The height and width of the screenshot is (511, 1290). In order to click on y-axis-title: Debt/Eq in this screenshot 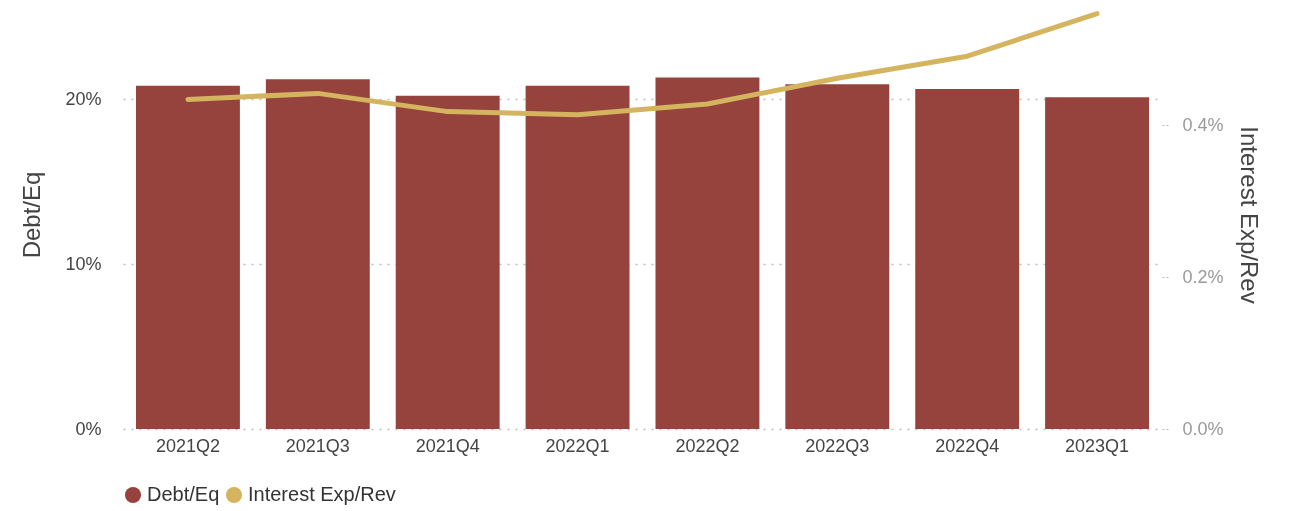, I will do `click(32, 215)`.